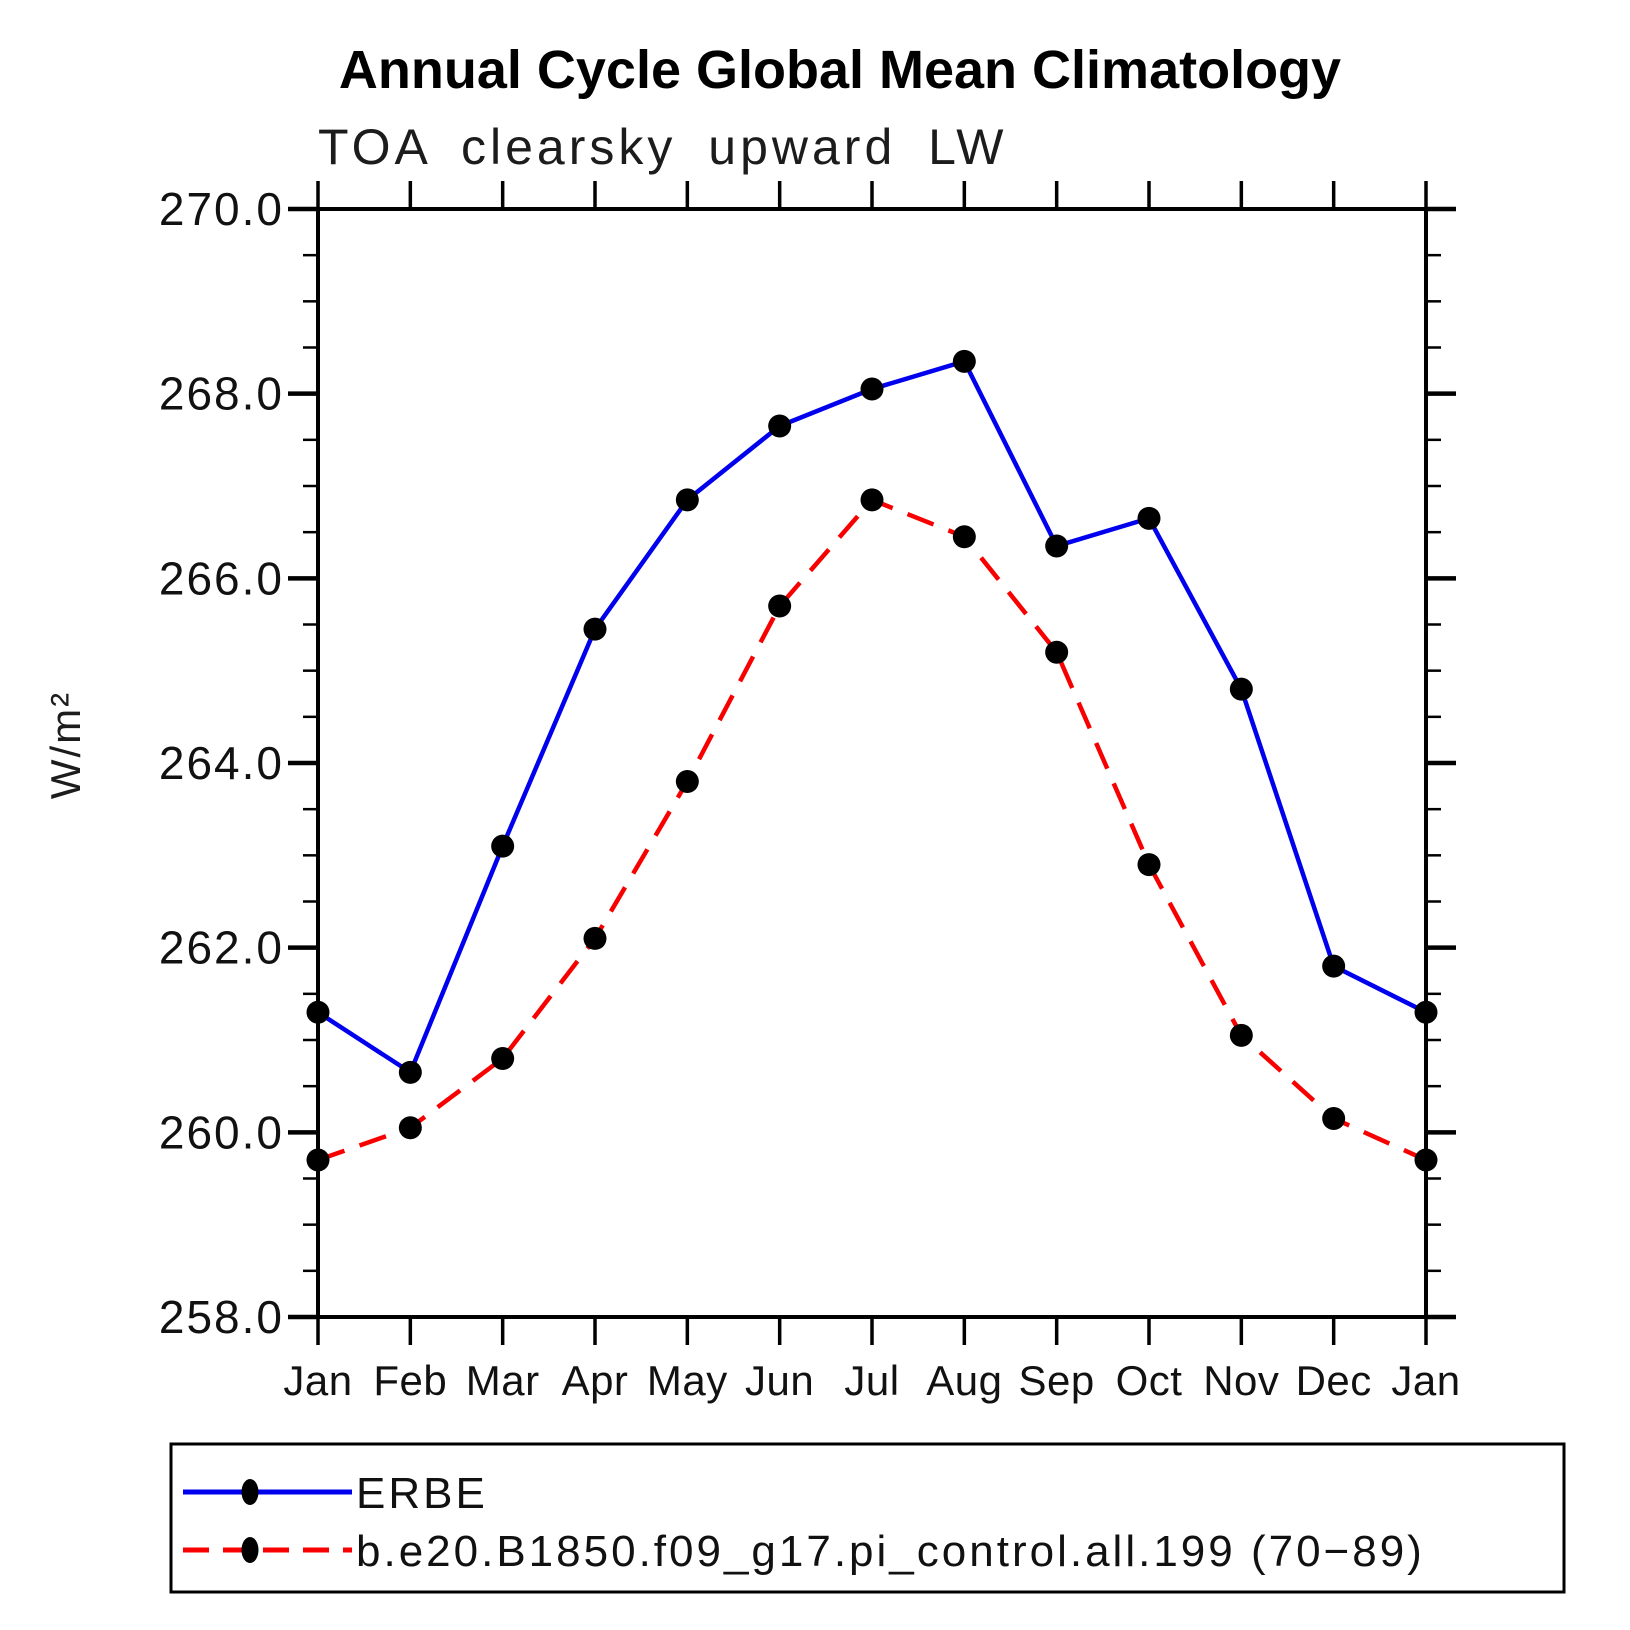 This screenshot has width=1630, height=1630. I want to click on x-tick-label: Aug, so click(964, 1380).